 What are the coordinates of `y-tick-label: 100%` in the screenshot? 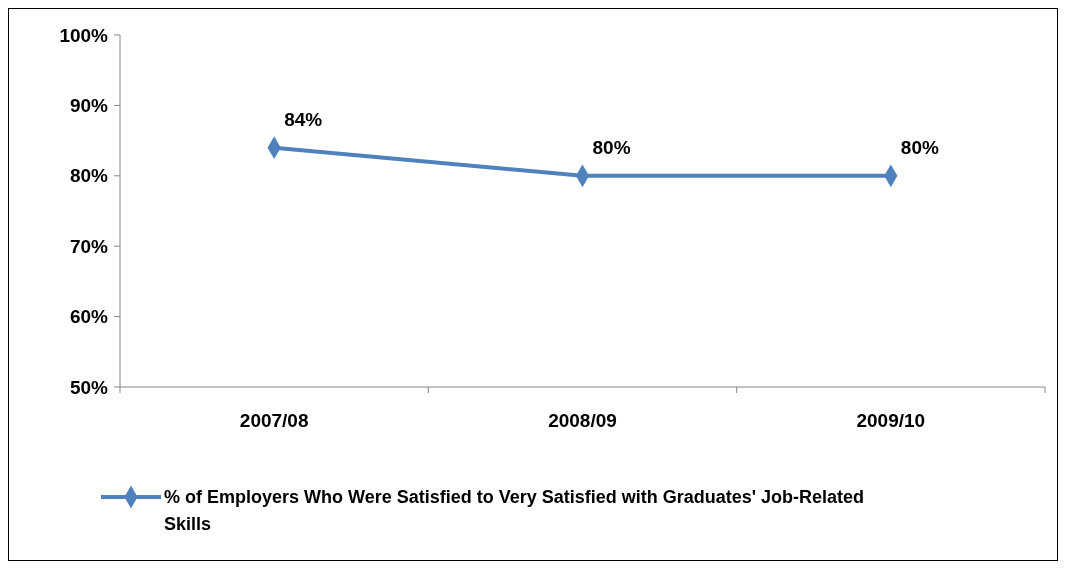 It's located at (84, 35).